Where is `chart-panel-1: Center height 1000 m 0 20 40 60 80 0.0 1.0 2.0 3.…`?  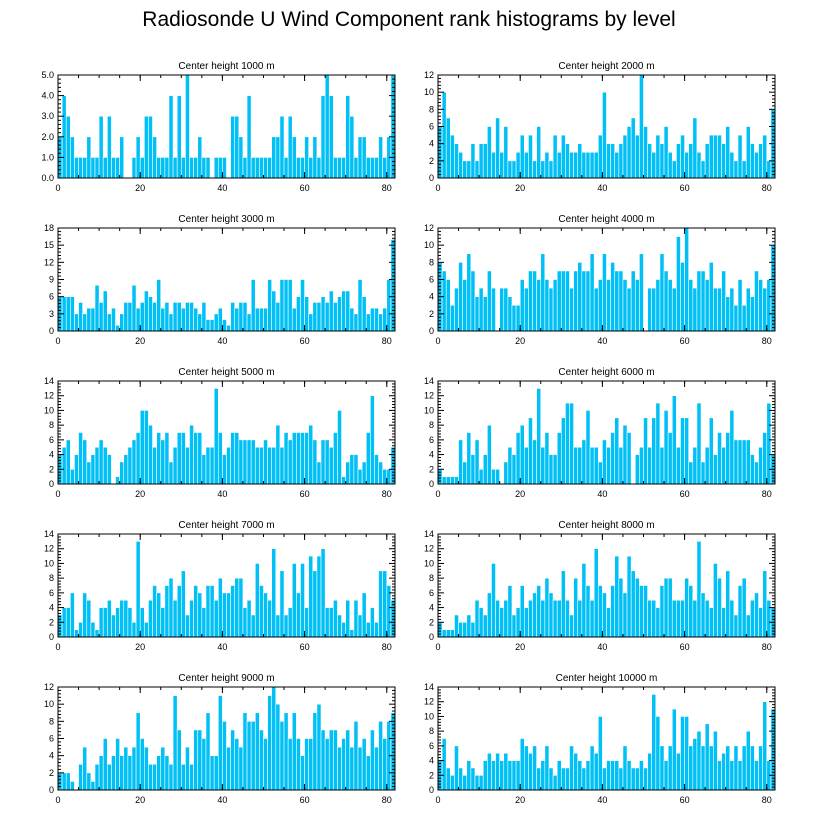
chart-panel-1: Center height 1000 m 0 20 40 60 80 0.0 1.0 2.0 3.… is located at coordinates (218, 127).